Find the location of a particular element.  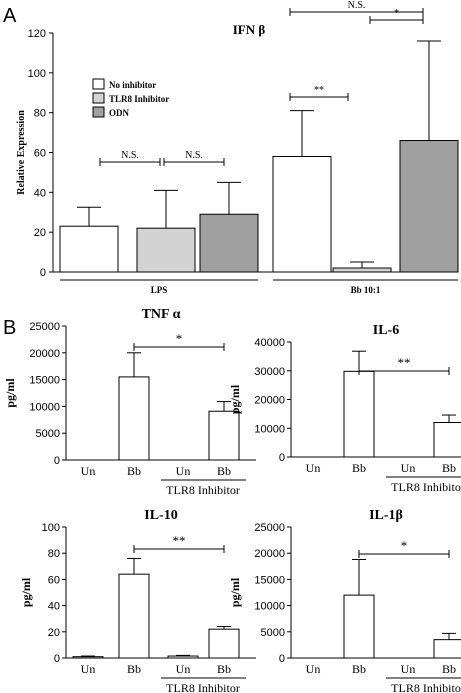

panel-label-a: A is located at coordinates (10, 16).